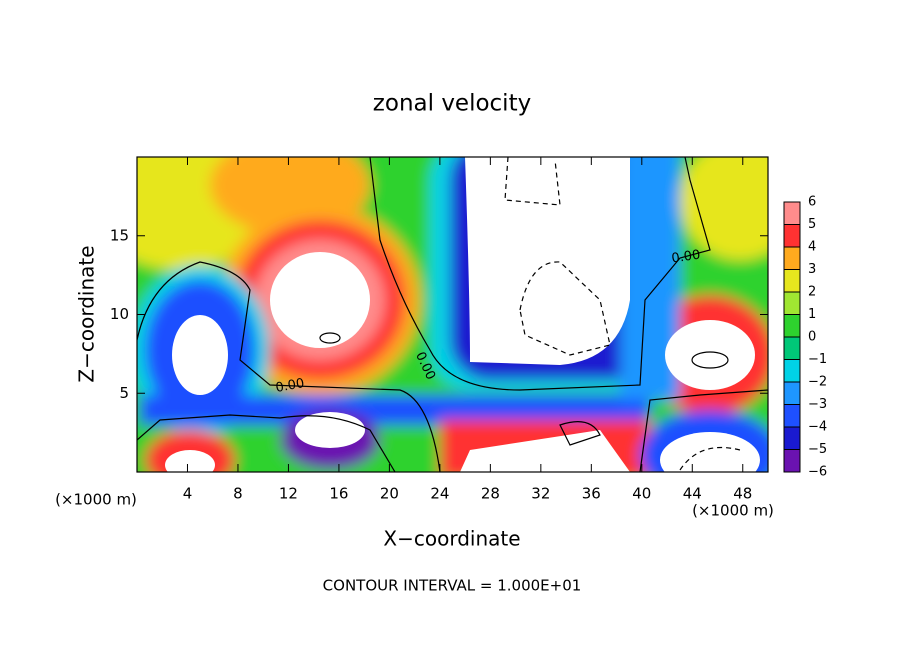 The height and width of the screenshot is (654, 904). I want to click on colorbar-label: 6, so click(812, 202).